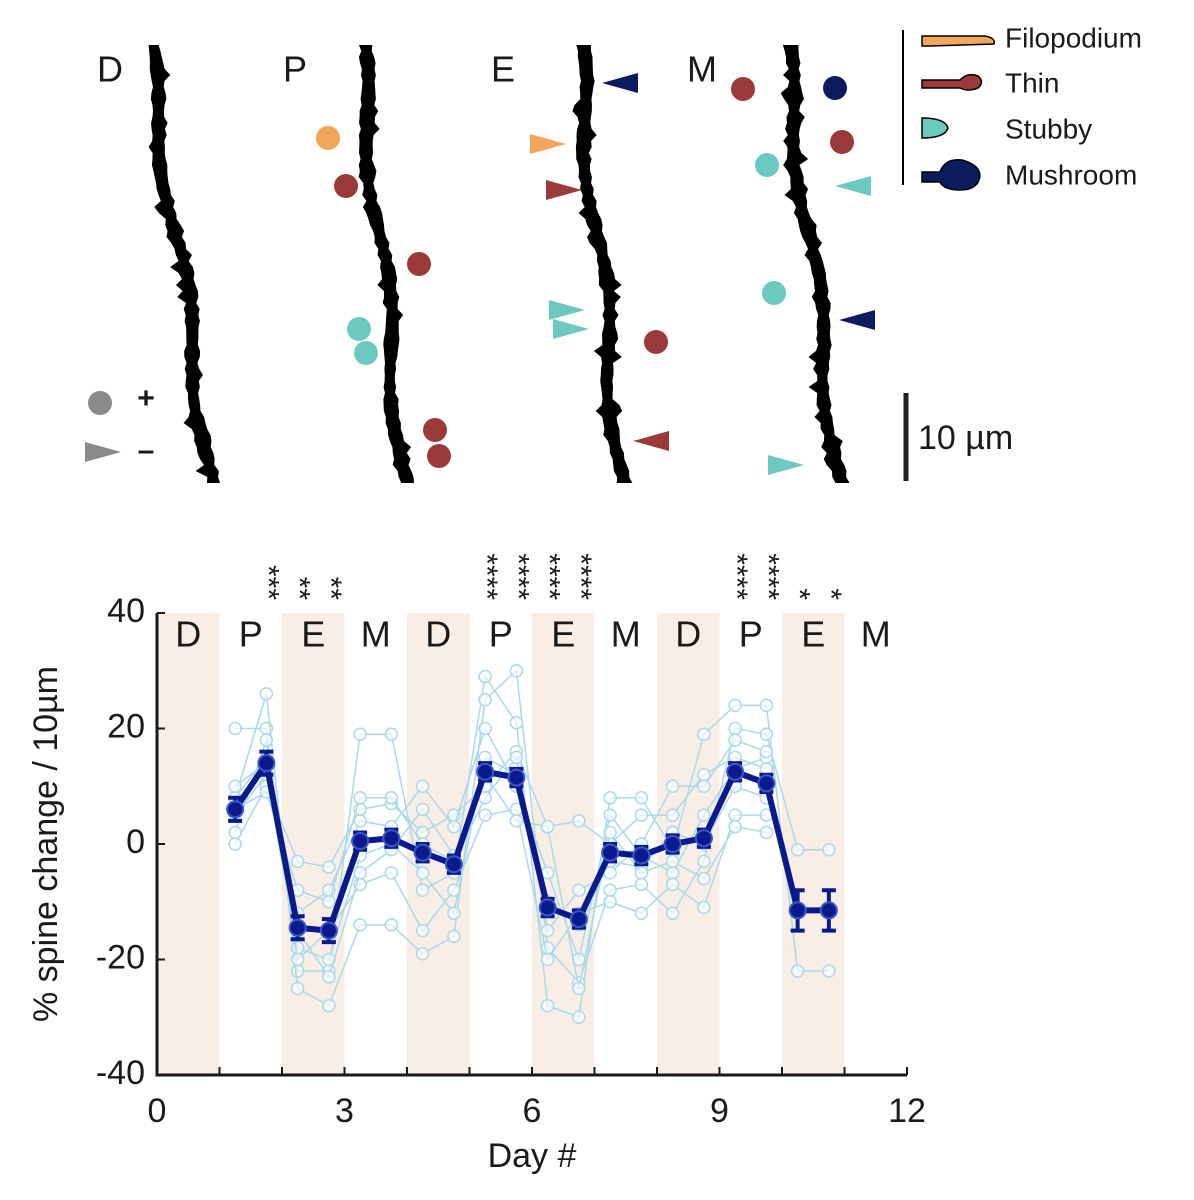  What do you see at coordinates (719, 1111) in the screenshot?
I see `x-tick-label: 9` at bounding box center [719, 1111].